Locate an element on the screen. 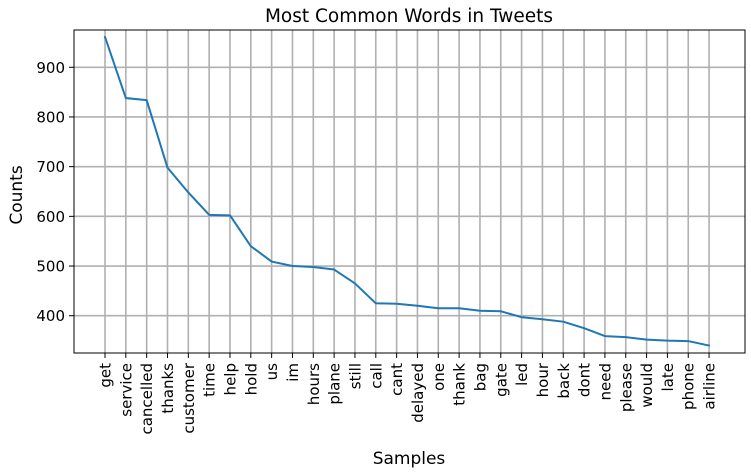 The width and height of the screenshot is (751, 474). x-tick-label: thank is located at coordinates (460, 384).